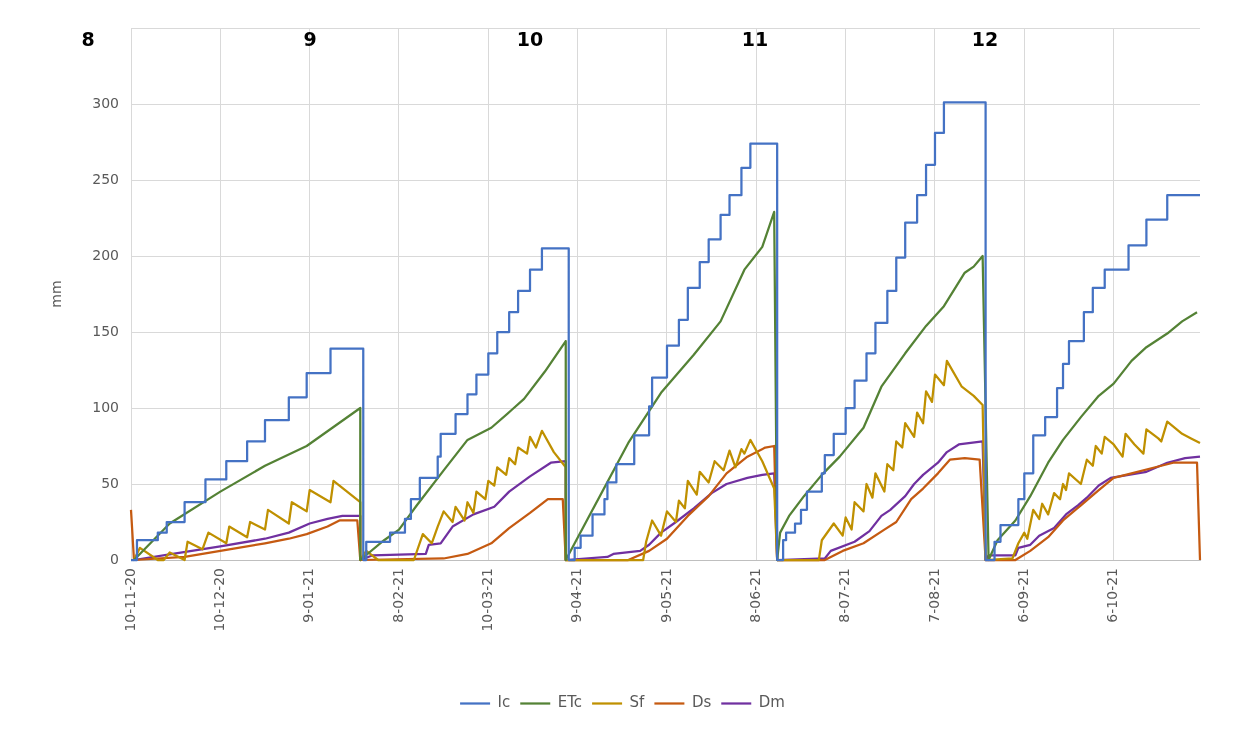 The image size is (1258, 729). What do you see at coordinates (665, 595) in the screenshot?
I see `x-tick-label: 9-05-21` at bounding box center [665, 595].